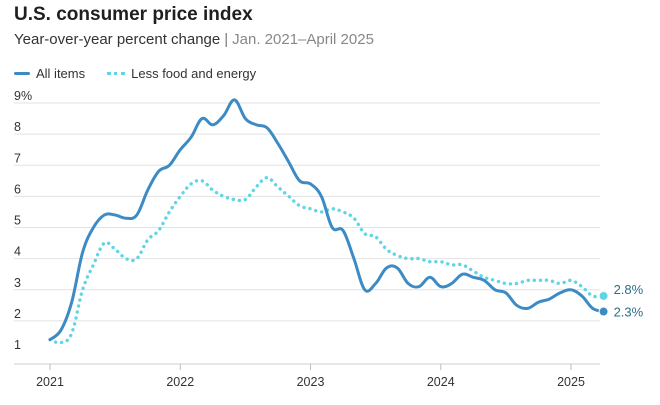  What do you see at coordinates (571, 382) in the screenshot?
I see `x-tick-label: 2025` at bounding box center [571, 382].